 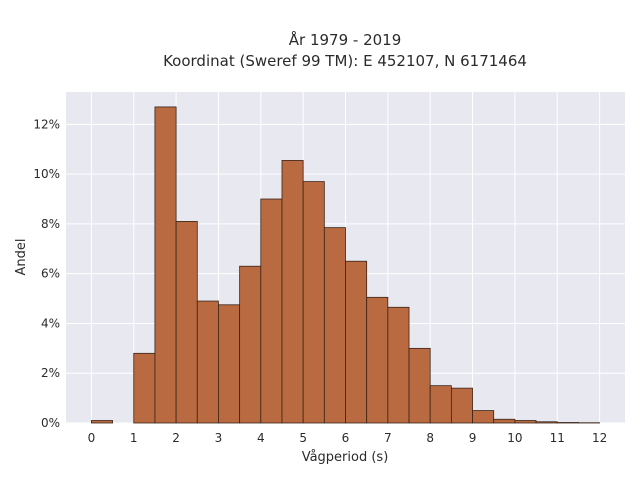 I want to click on x-tick-label: 3, so click(x=219, y=438).